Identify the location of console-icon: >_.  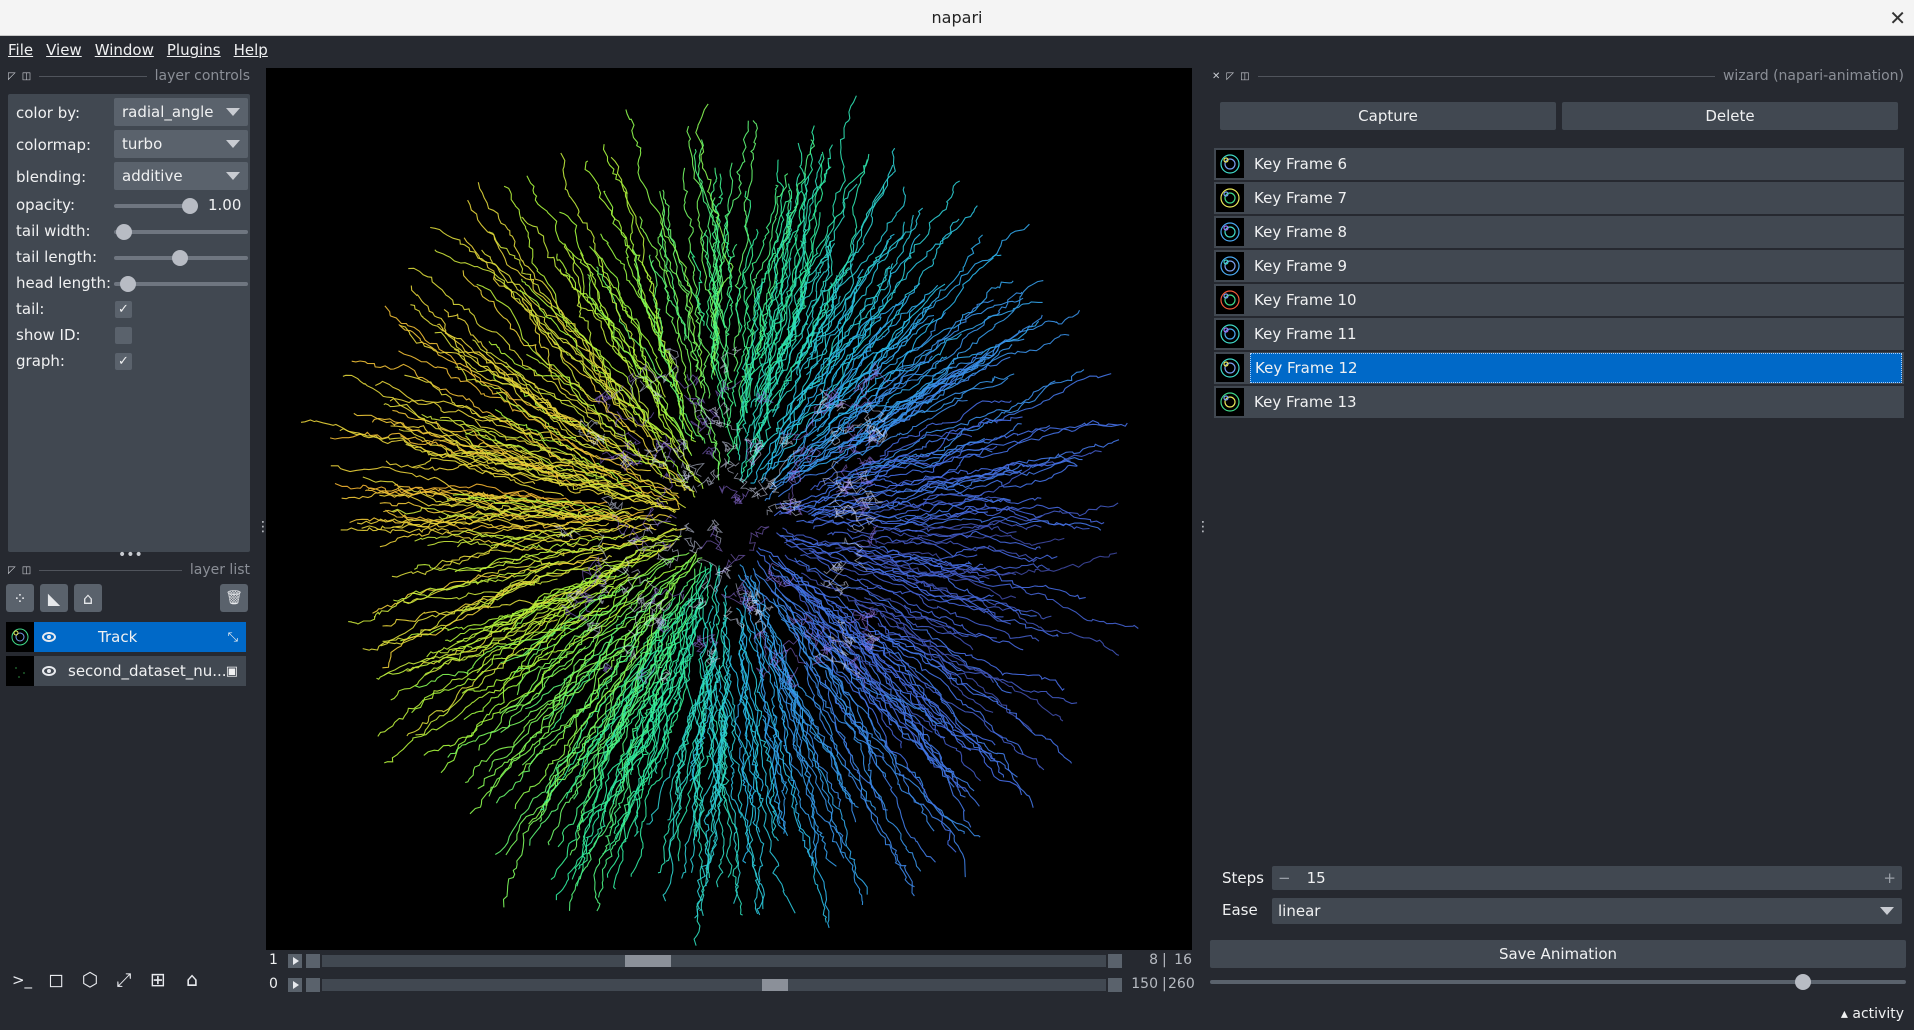
(22, 980).